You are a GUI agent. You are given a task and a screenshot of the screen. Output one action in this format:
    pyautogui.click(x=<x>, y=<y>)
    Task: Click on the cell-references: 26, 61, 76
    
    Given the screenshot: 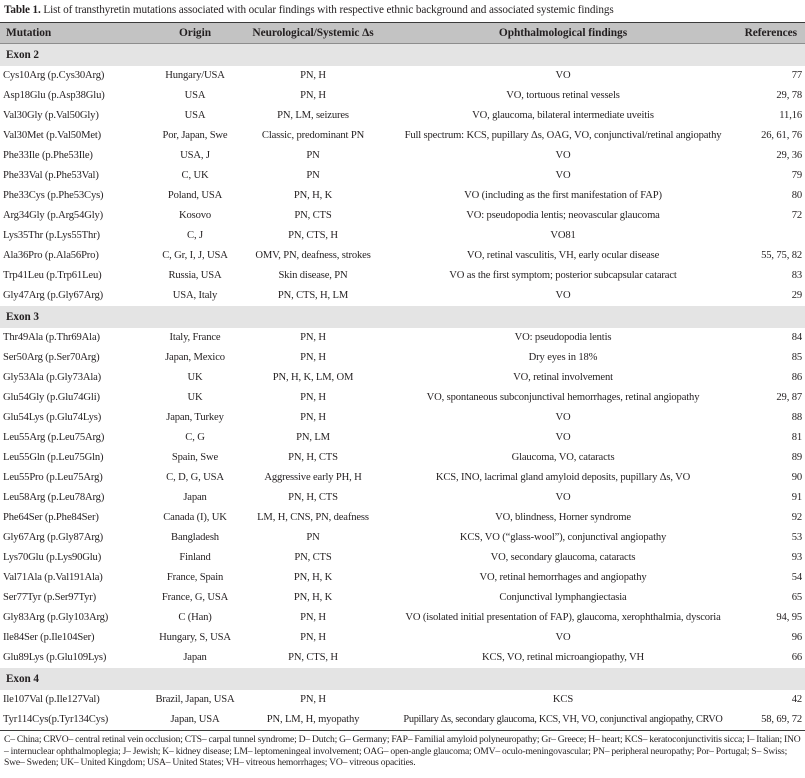 What is the action you would take?
    pyautogui.click(x=771, y=136)
    